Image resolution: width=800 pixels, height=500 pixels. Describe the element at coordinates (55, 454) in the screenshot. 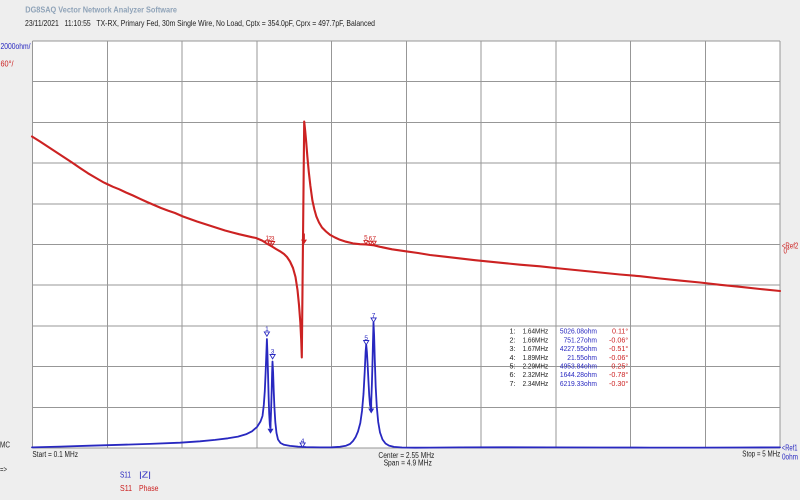

I see `svg-text: Start = 0.1 MHz` at that location.